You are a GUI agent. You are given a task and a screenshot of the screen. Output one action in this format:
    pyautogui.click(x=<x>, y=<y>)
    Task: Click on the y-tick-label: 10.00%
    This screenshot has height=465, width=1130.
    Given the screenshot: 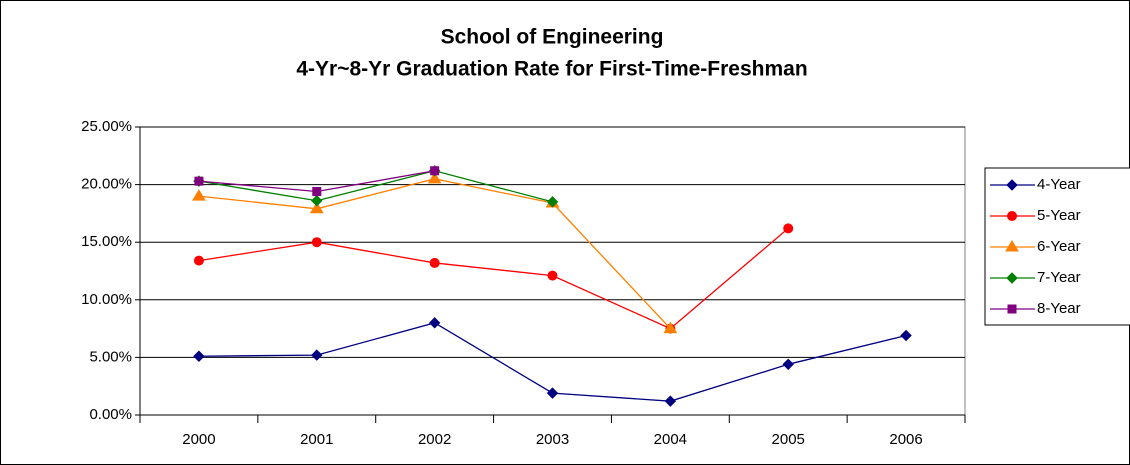 What is the action you would take?
    pyautogui.click(x=106, y=299)
    